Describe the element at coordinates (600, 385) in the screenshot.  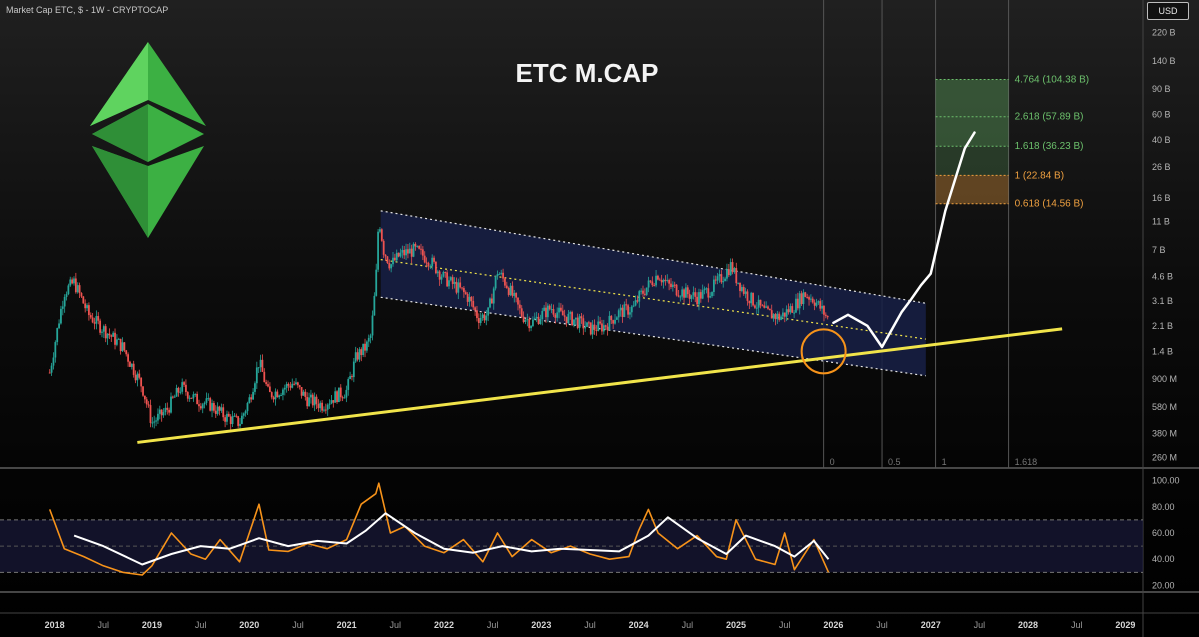
I see `support-trendline` at that location.